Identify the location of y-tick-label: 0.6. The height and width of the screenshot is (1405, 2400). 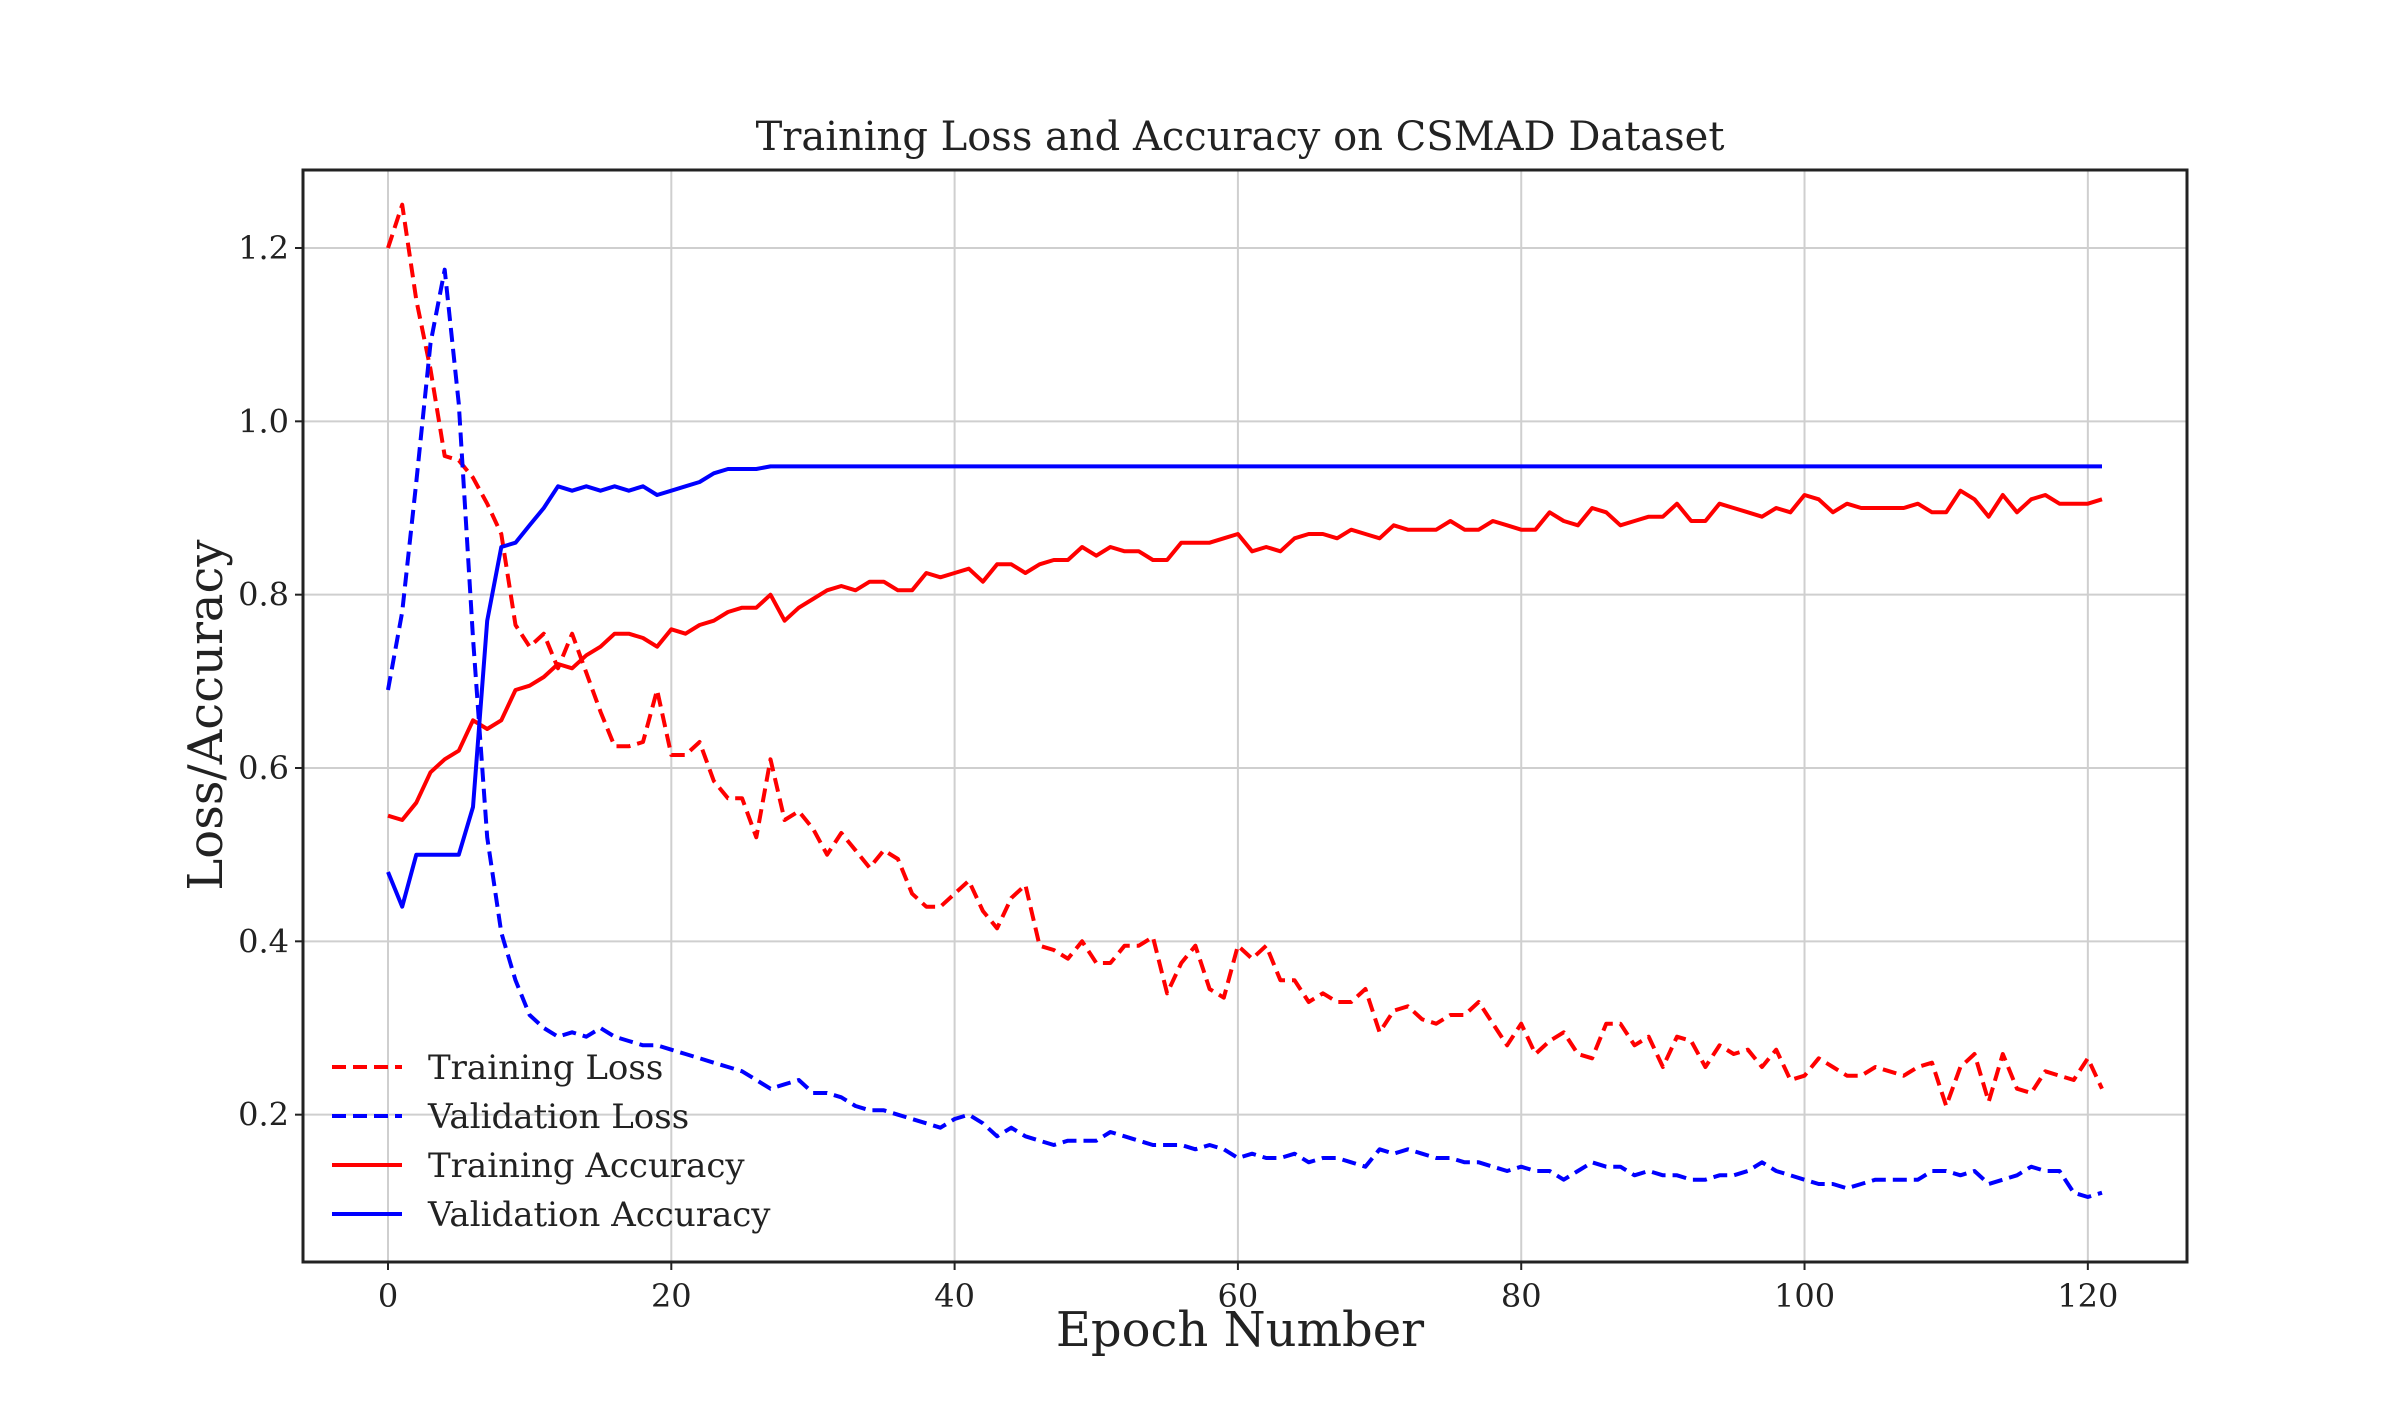
(263, 768).